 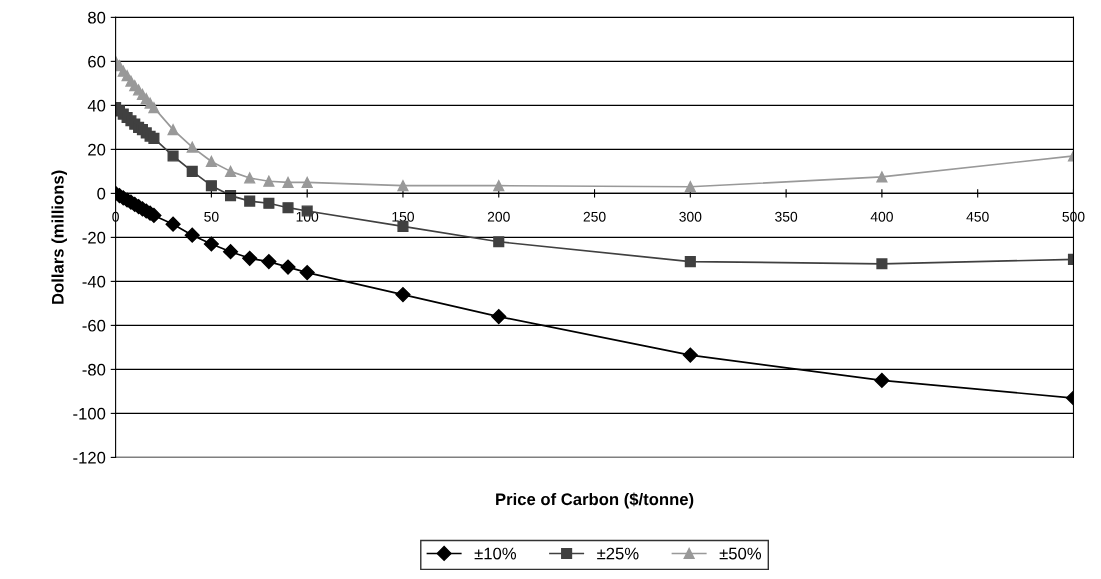 What do you see at coordinates (97, 17) in the screenshot?
I see `y-tick-label: 80` at bounding box center [97, 17].